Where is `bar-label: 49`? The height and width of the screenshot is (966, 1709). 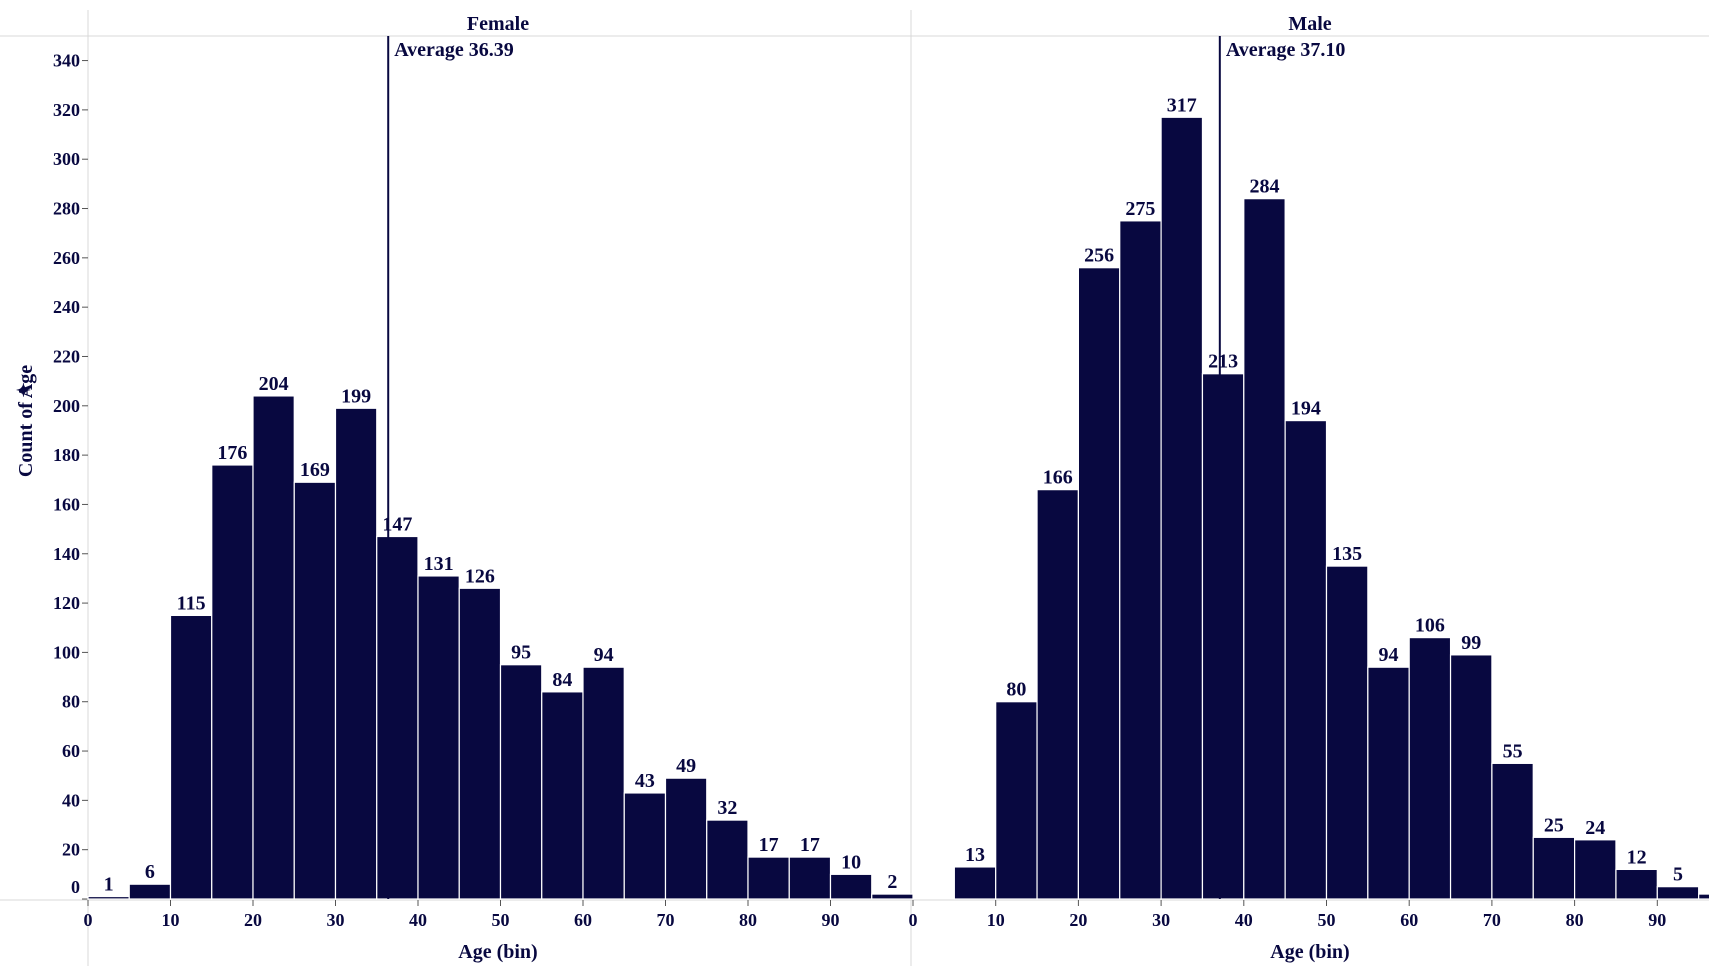
bar-label: 49 is located at coordinates (686, 766).